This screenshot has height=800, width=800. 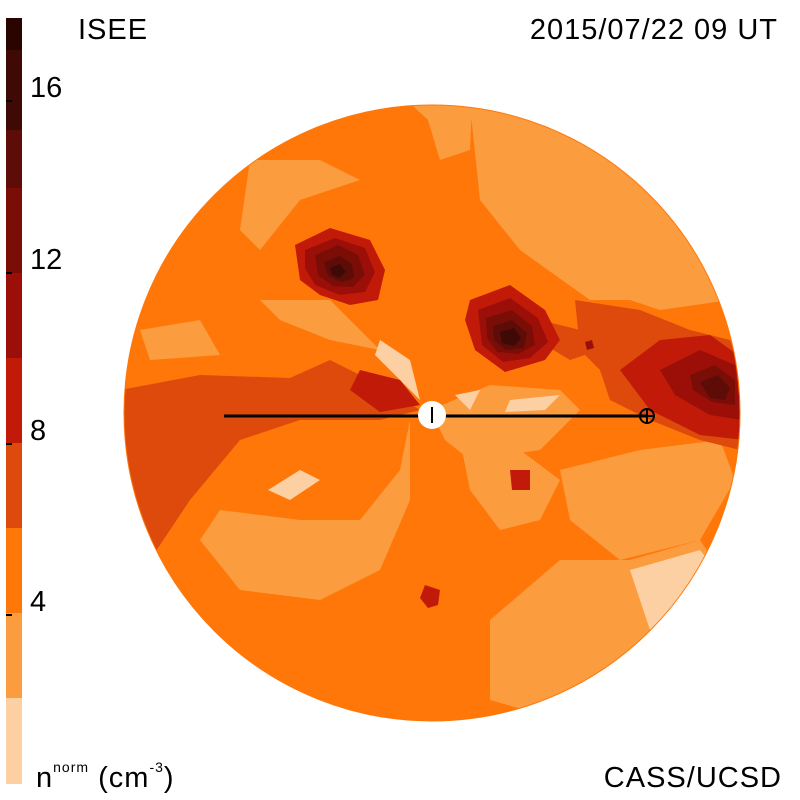 I want to click on credit-label: CASS/UCSD, so click(x=692, y=778).